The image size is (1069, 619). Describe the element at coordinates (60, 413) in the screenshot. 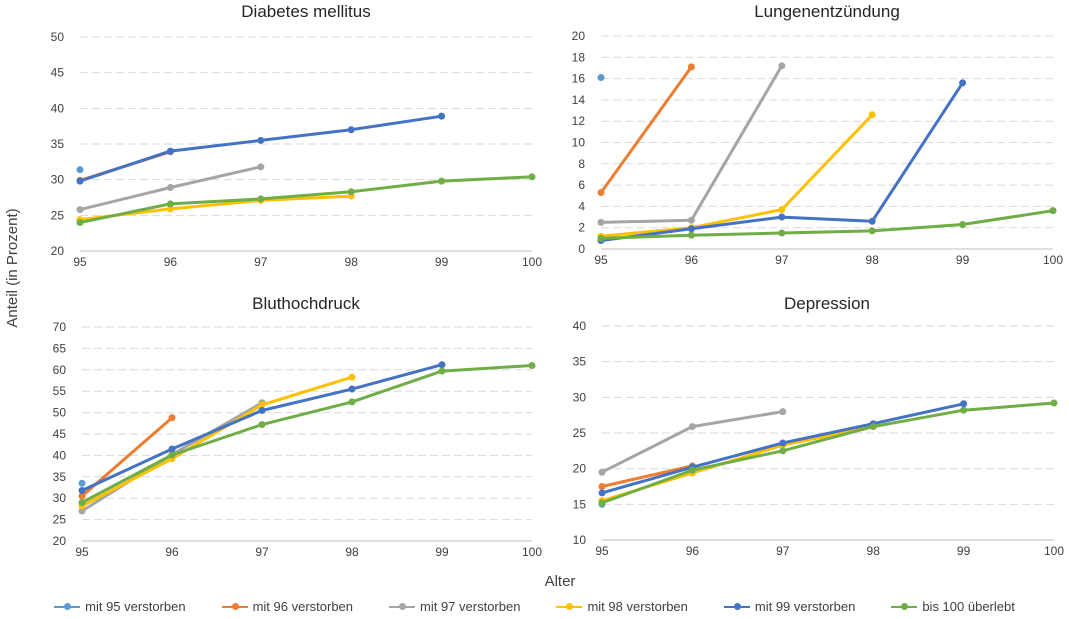

I see `y-tick-label: 50` at that location.